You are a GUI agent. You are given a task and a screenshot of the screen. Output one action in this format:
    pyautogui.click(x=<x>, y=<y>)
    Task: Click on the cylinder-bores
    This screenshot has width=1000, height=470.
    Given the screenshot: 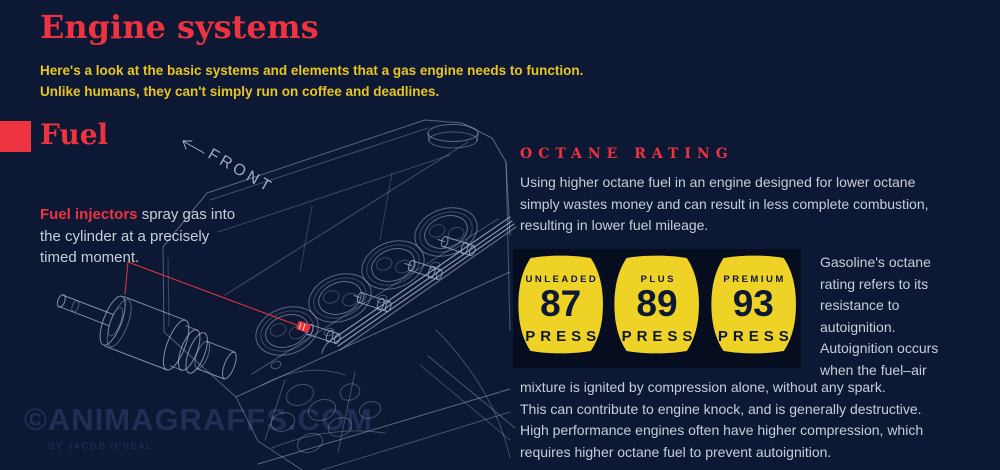 What is the action you would take?
    pyautogui.click(x=366, y=288)
    